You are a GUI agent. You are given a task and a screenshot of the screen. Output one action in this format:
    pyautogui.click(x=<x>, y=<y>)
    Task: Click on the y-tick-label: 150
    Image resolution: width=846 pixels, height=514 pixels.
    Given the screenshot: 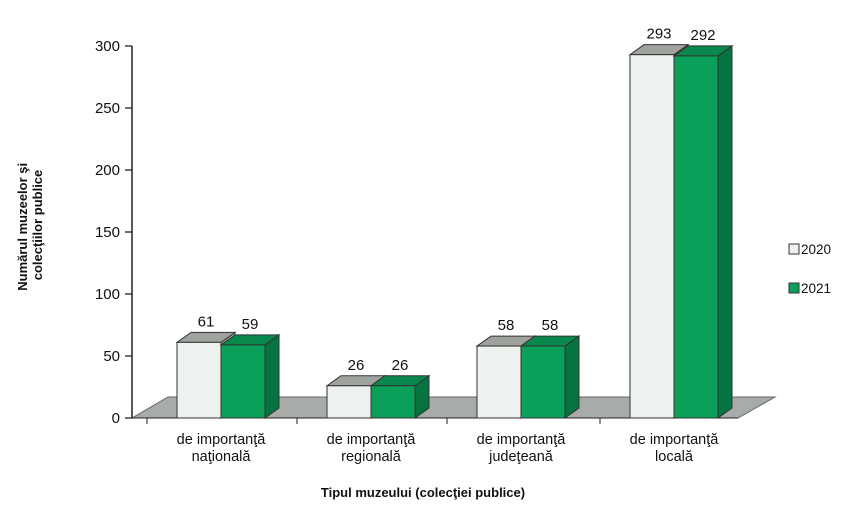 What is the action you would take?
    pyautogui.click(x=107, y=232)
    